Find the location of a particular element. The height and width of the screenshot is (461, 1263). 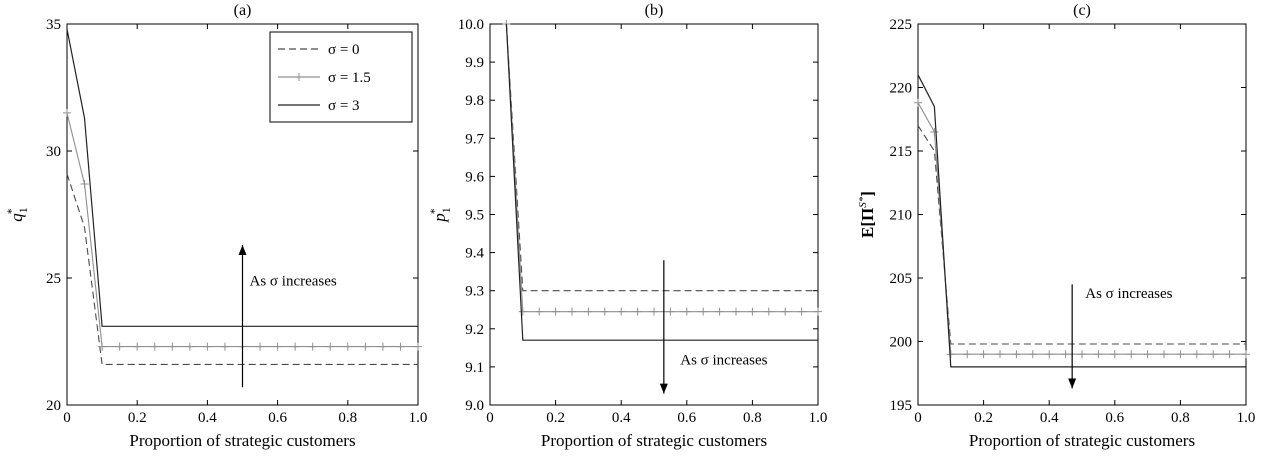

y-tick-label: 210 is located at coordinates (901, 216).